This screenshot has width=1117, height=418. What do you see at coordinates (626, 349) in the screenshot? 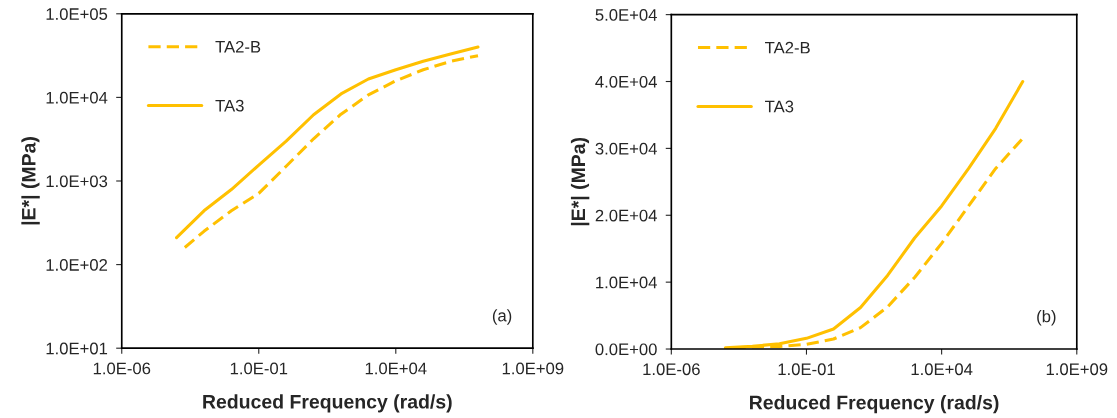
I see `y-tick-label: 0.0E+00` at bounding box center [626, 349].